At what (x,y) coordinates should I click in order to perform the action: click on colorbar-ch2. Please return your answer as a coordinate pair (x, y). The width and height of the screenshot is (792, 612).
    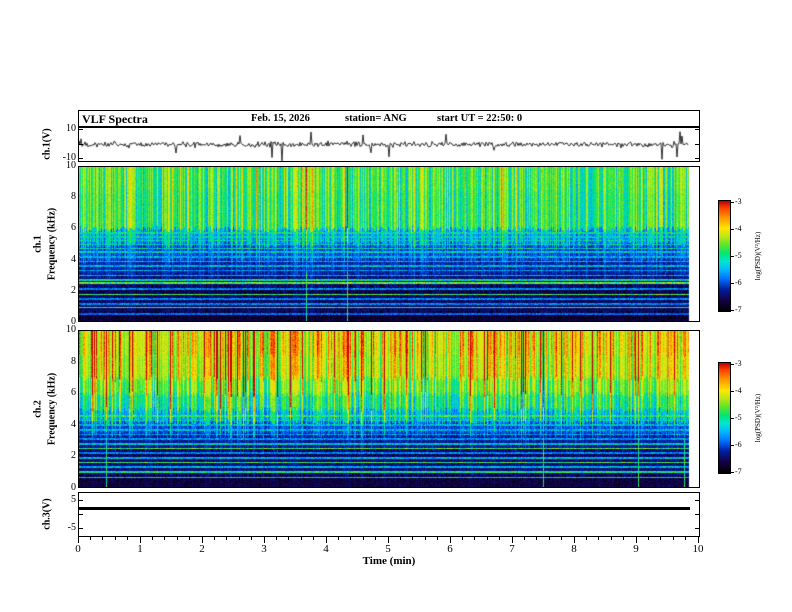
    Looking at the image, I should click on (724, 418).